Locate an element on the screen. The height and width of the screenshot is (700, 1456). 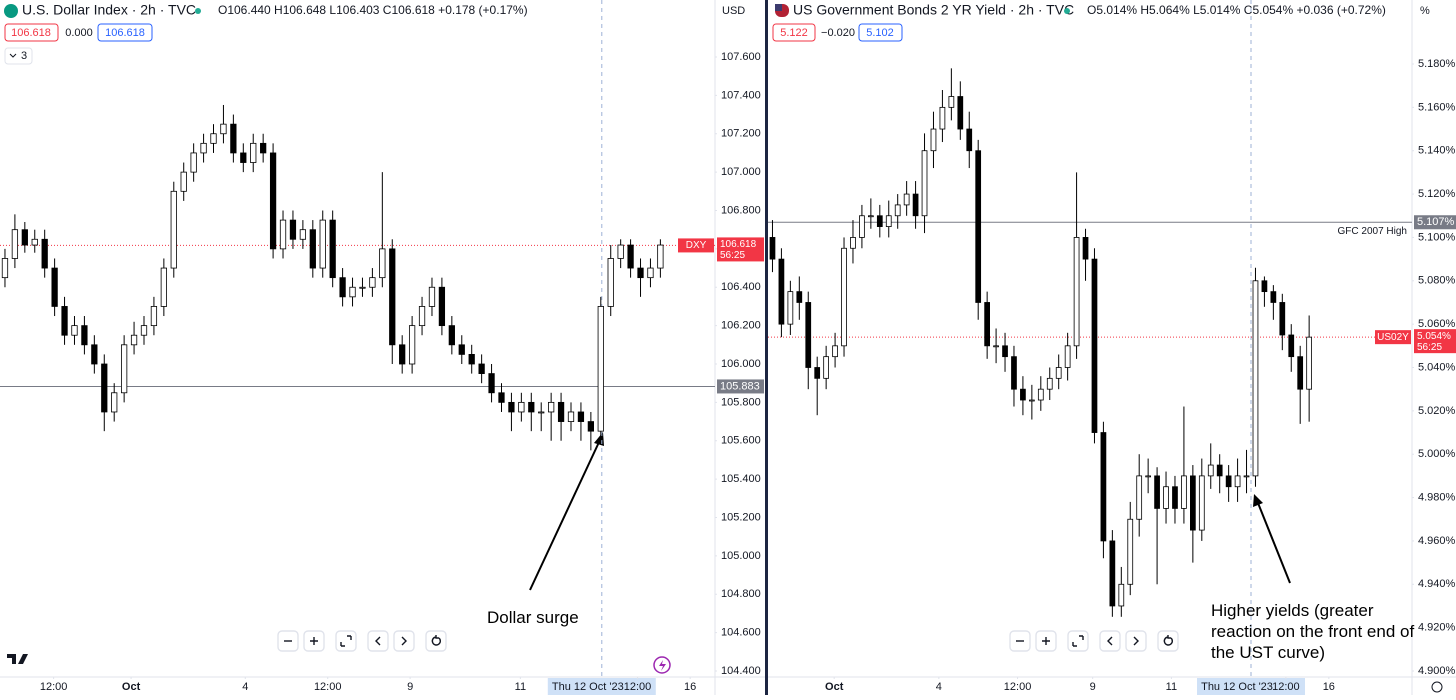
buy-price: 5.102 is located at coordinates (880, 33).